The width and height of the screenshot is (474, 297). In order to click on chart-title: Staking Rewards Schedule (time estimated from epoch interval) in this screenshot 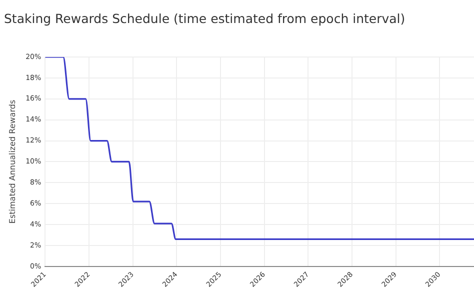, I will do `click(205, 18)`.